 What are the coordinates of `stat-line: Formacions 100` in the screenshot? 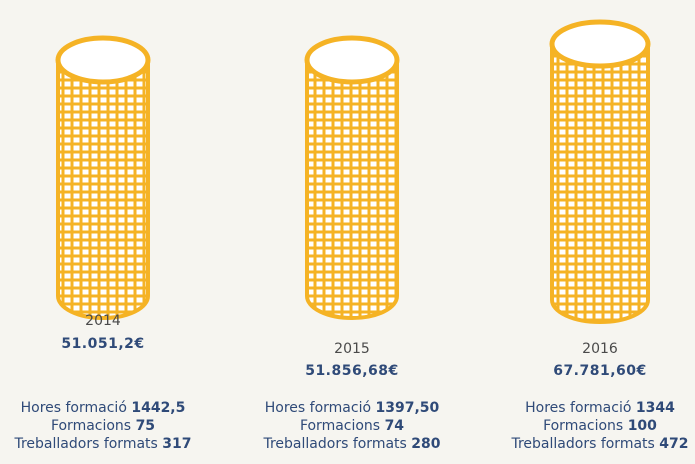 It's located at (600, 426).